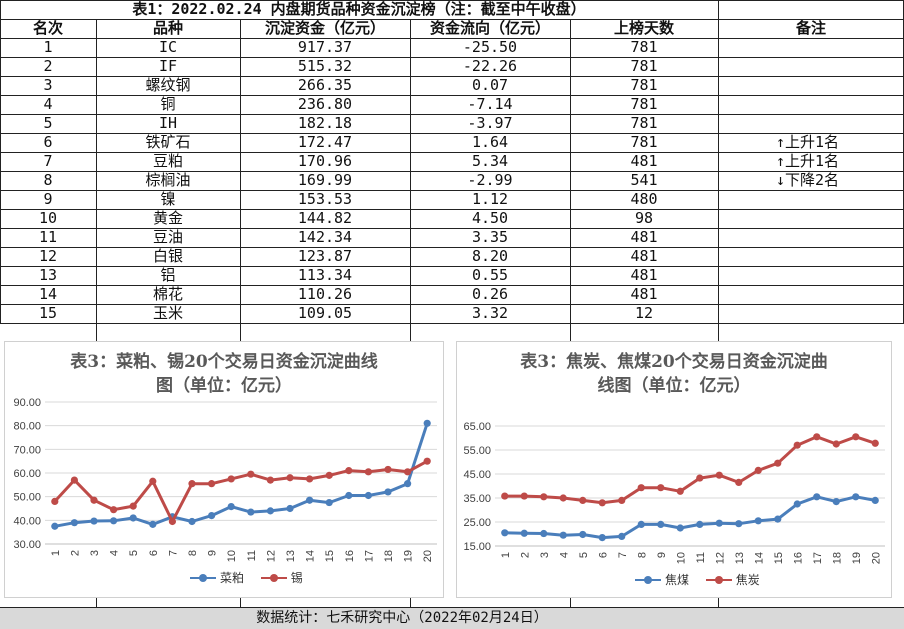 This screenshot has height=629, width=904. I want to click on table-cell: -22.26, so click(490, 66).